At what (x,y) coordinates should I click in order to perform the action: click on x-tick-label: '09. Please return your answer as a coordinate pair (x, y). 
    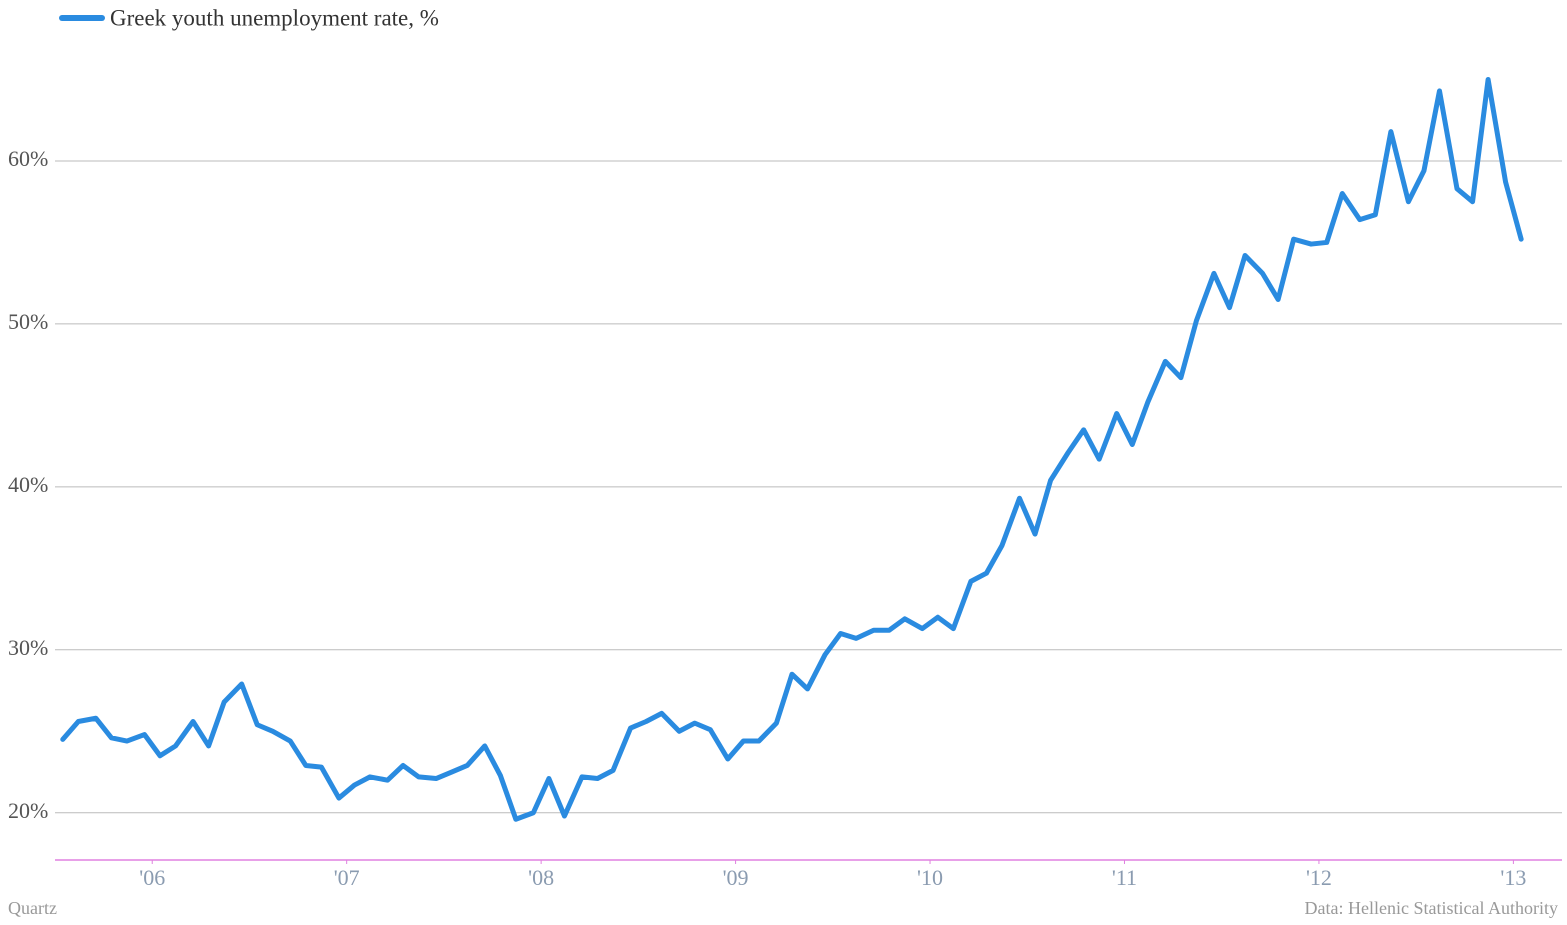
    Looking at the image, I should click on (736, 877).